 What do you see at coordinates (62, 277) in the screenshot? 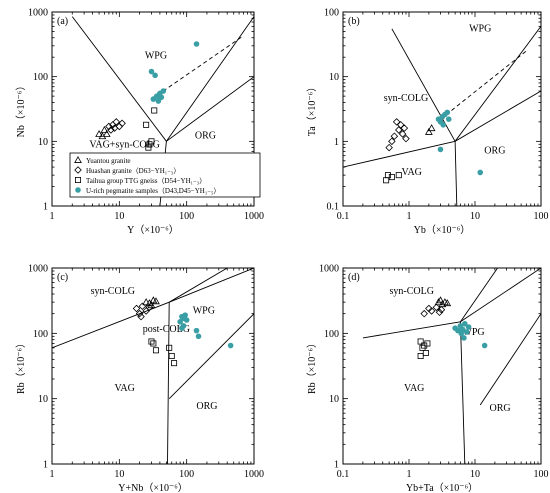
I see `panel-label: (c)` at bounding box center [62, 277].